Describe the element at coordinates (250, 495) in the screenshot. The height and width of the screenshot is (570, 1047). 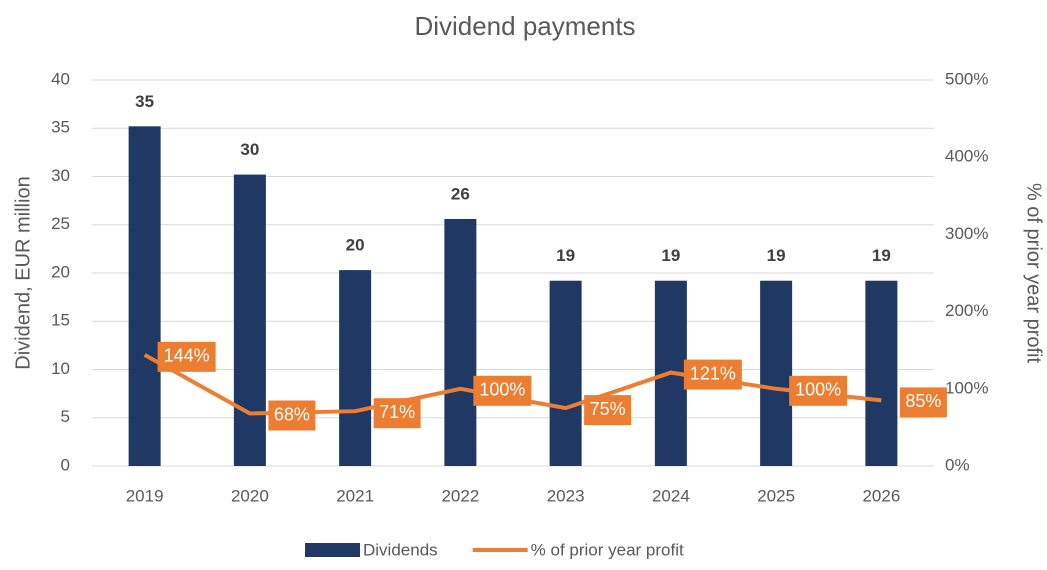
I see `x-tick-label: 2020` at that location.